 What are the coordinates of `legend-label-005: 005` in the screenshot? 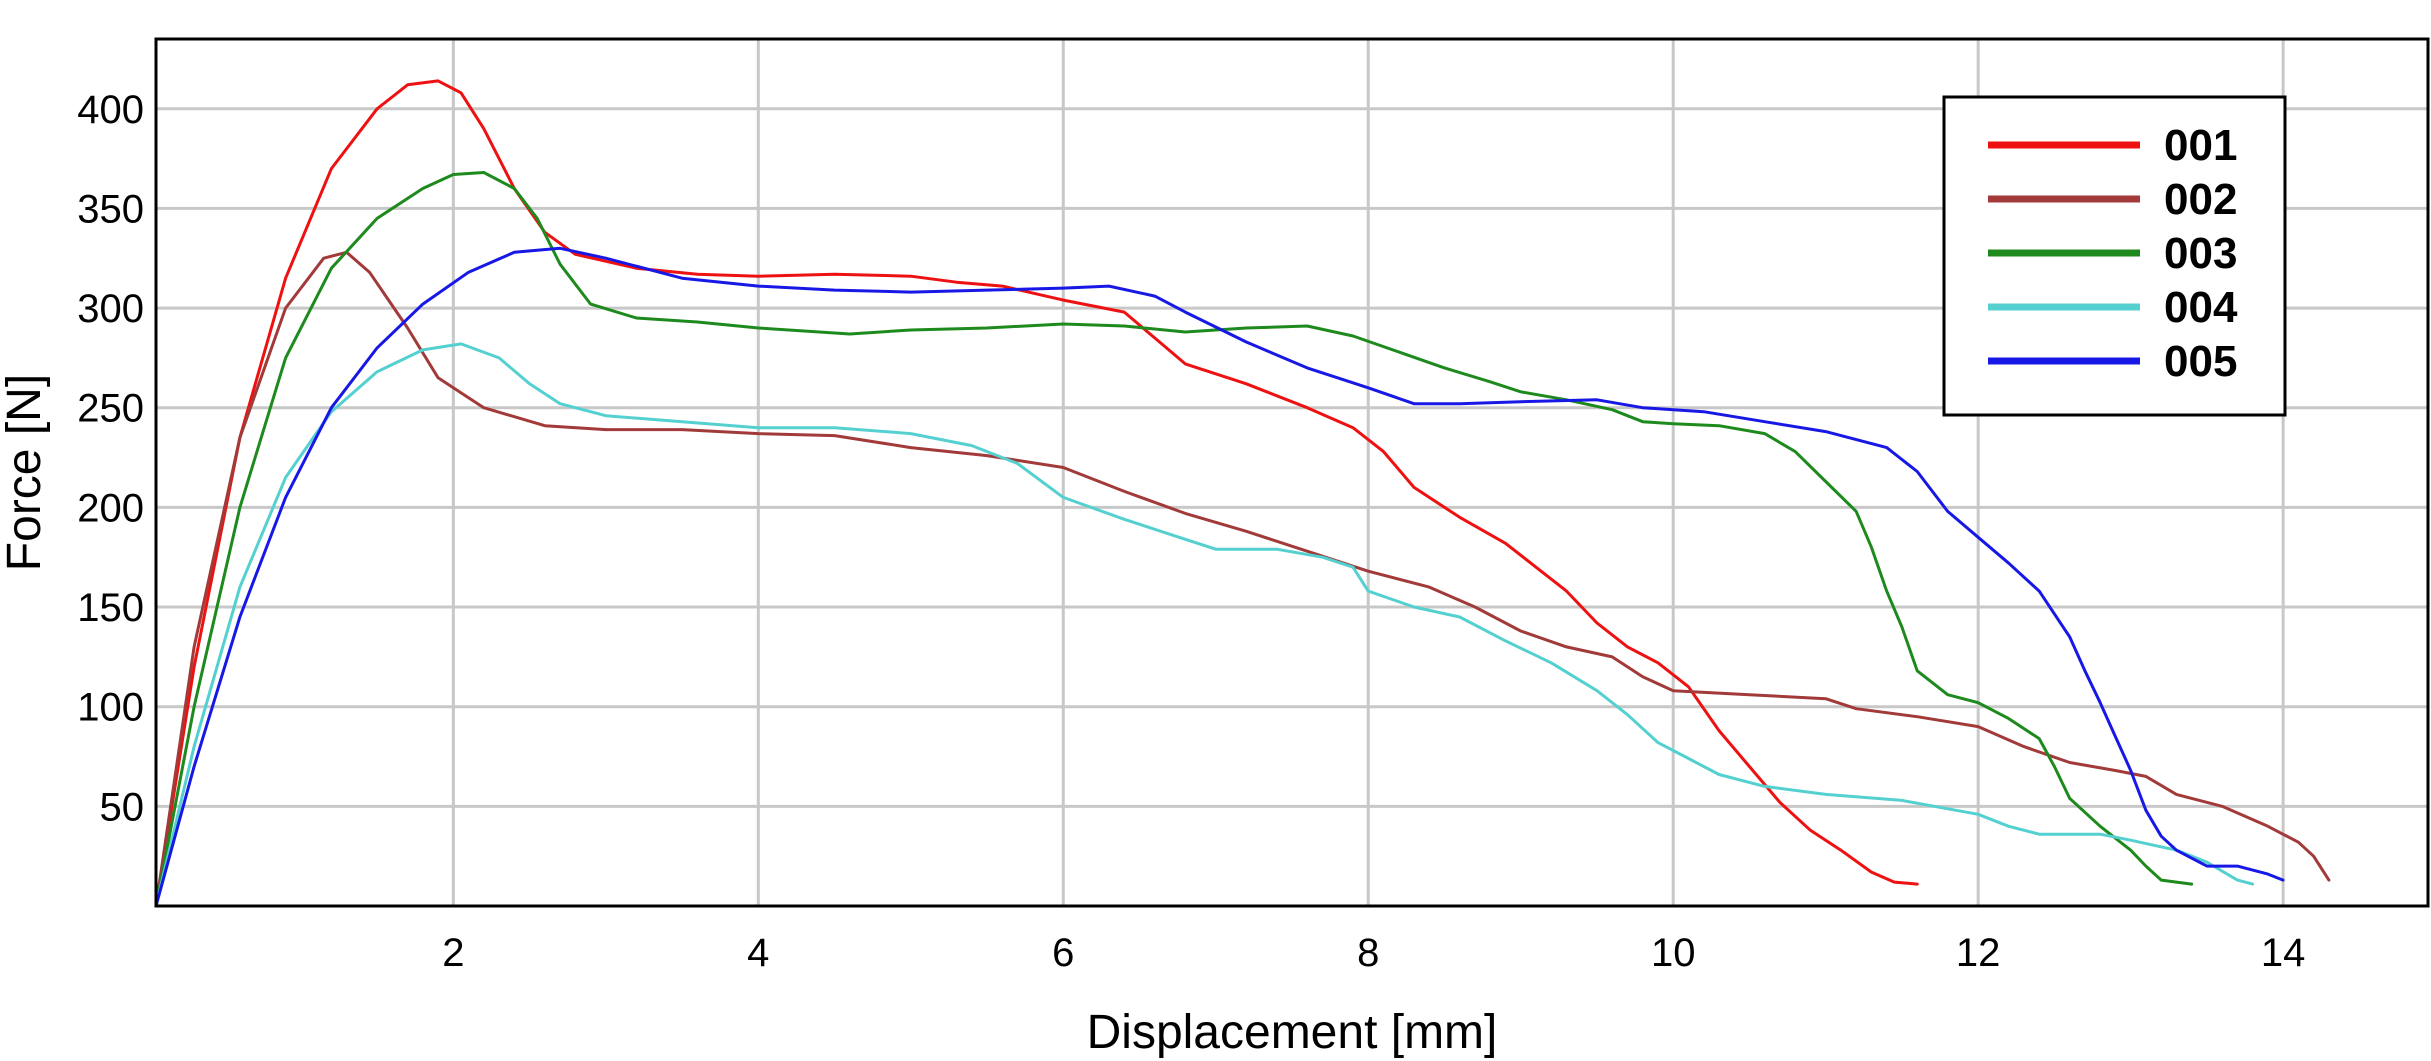 It's located at (2200, 361).